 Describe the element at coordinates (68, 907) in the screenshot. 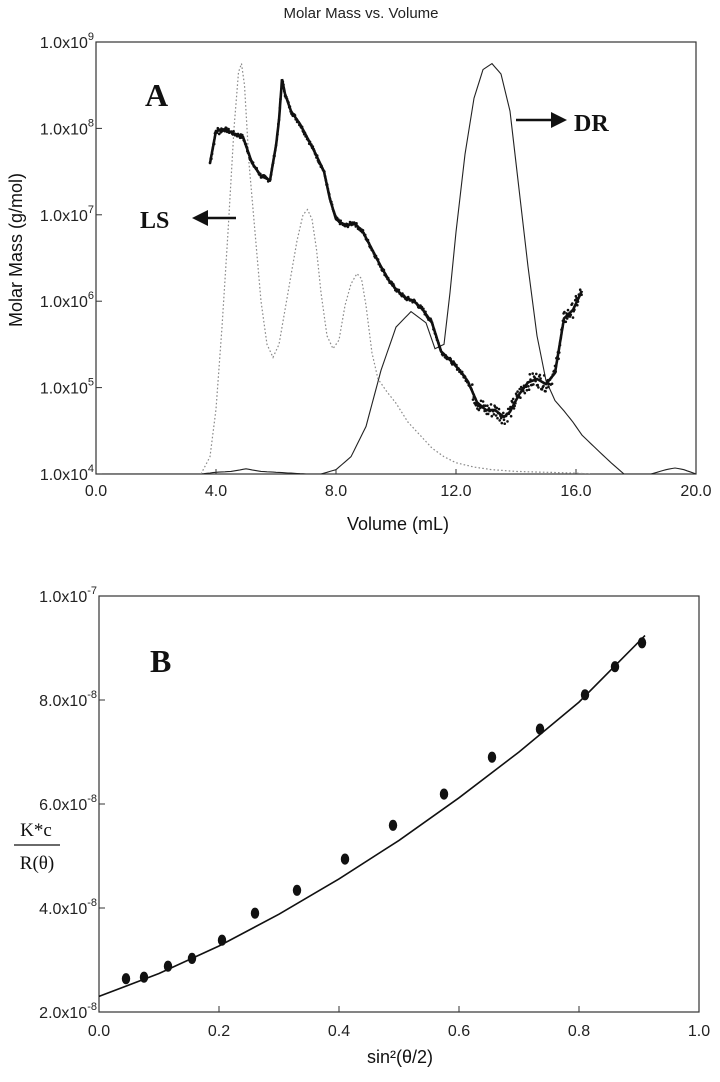

I see `b-y-tick-label: 4.0x10⁻⁸` at that location.